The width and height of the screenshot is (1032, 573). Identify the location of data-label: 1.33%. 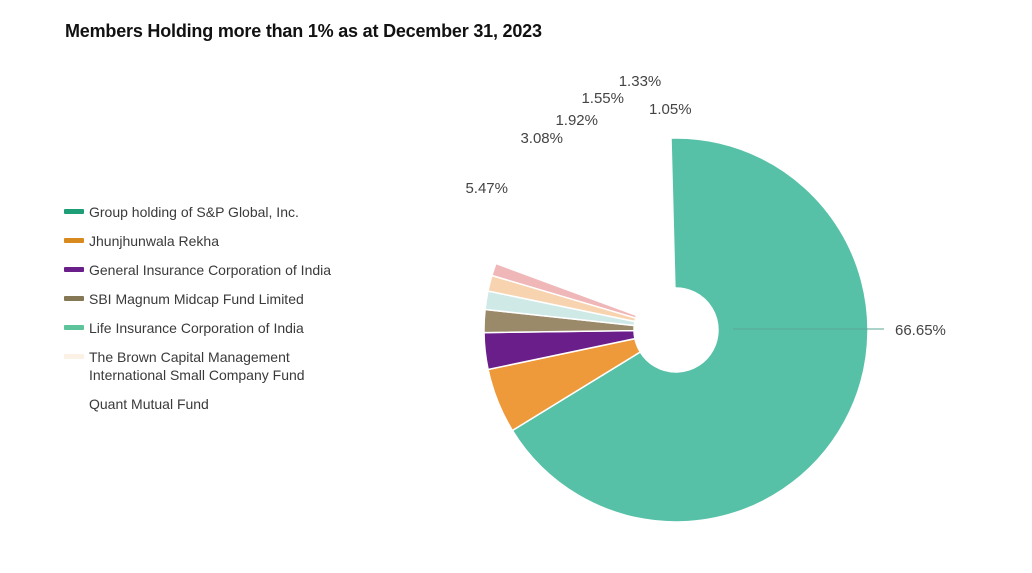
(640, 81).